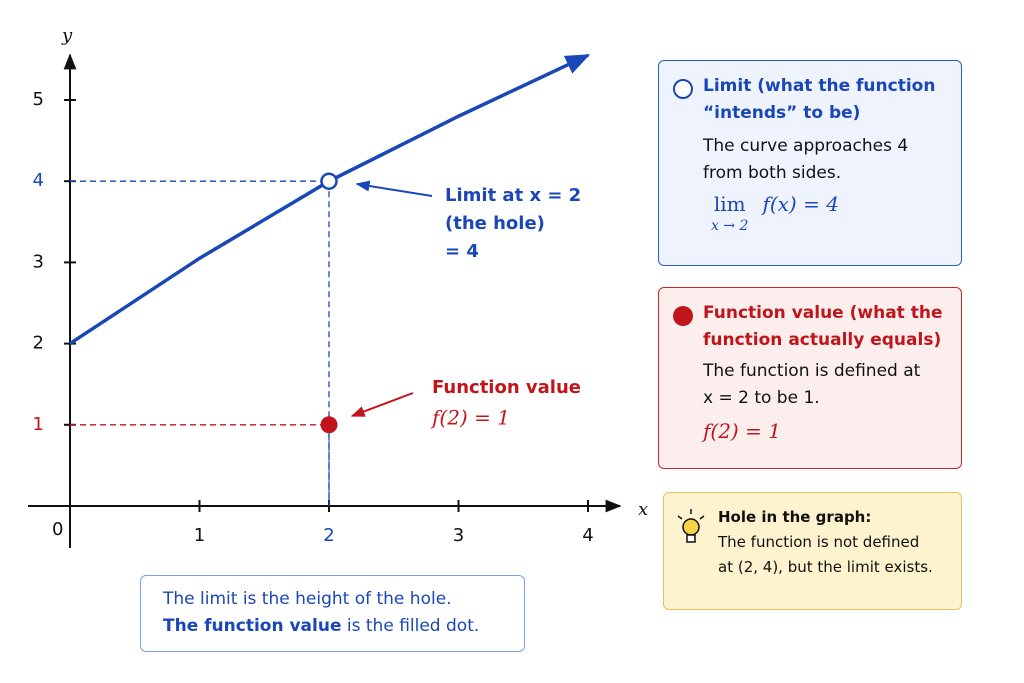  What do you see at coordinates (38, 424) in the screenshot?
I see `y-tick-label: 1` at bounding box center [38, 424].